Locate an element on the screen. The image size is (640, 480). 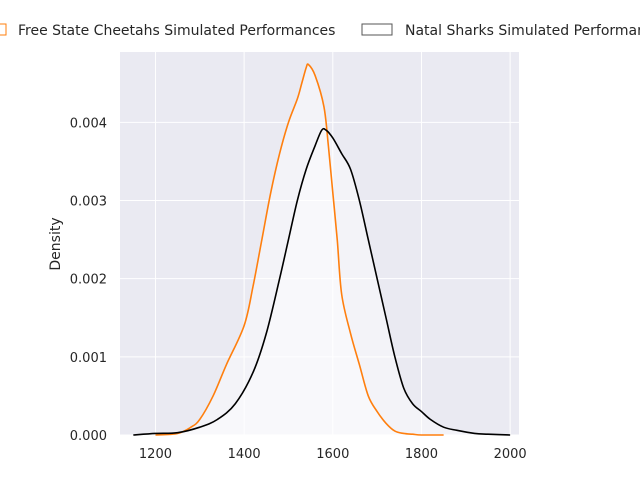
y-tick-labels: 0.000 0.001 0.002 0.003 0.004 is located at coordinates (88, 280).